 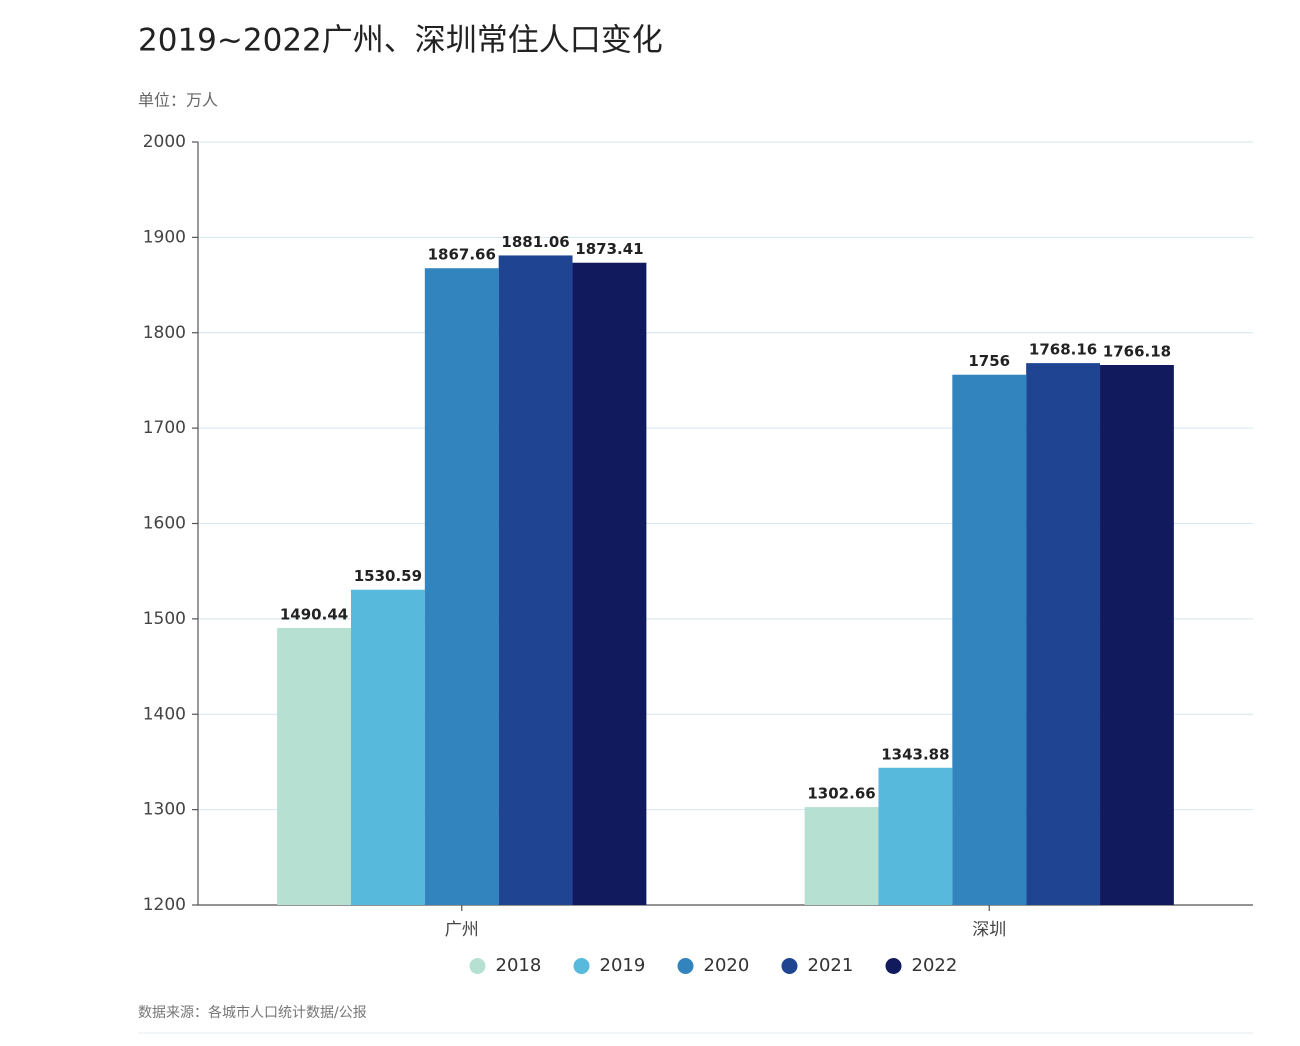 What do you see at coordinates (535, 242) in the screenshot?
I see `data-label: 1881.06` at bounding box center [535, 242].